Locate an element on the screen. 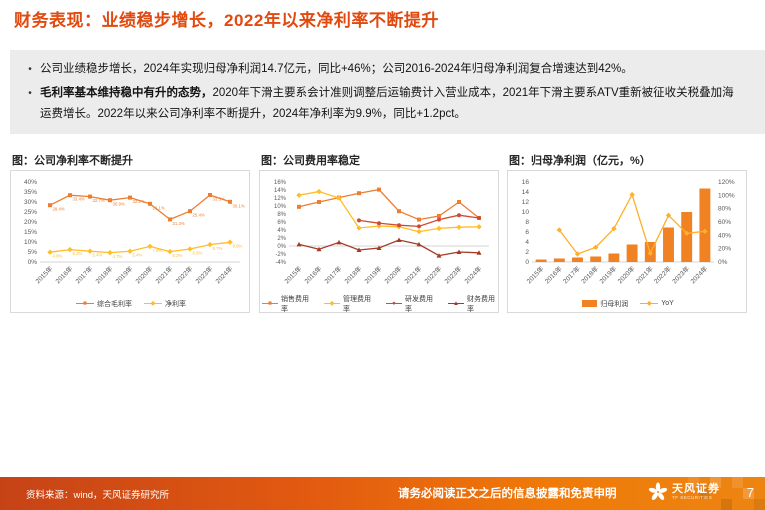  brand-text: 天风证券 TF SECURITIES is located at coordinates (696, 492).